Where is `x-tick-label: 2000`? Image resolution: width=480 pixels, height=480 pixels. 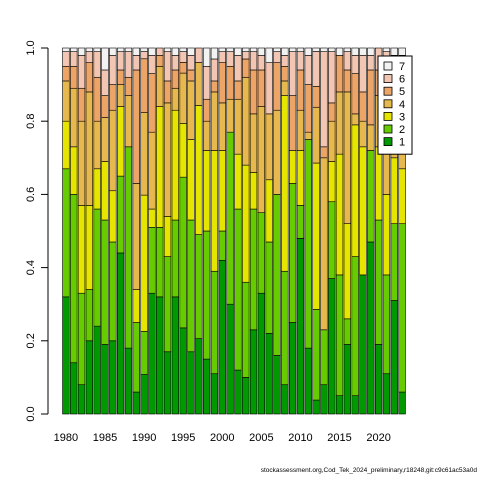 x-tick-label: 2000 is located at coordinates (222, 438).